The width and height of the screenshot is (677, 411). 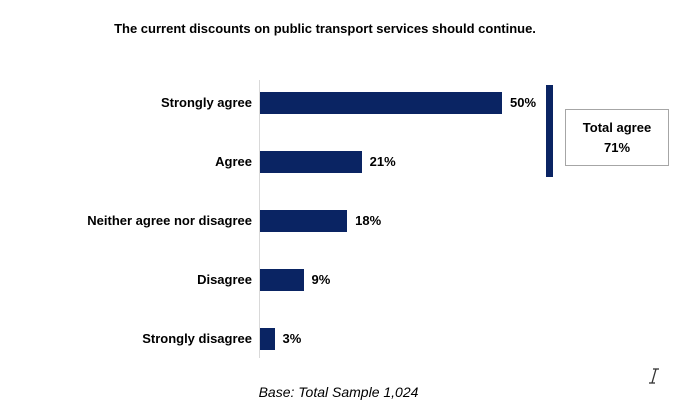 I want to click on total-agree-label: Total agree, so click(x=617, y=127).